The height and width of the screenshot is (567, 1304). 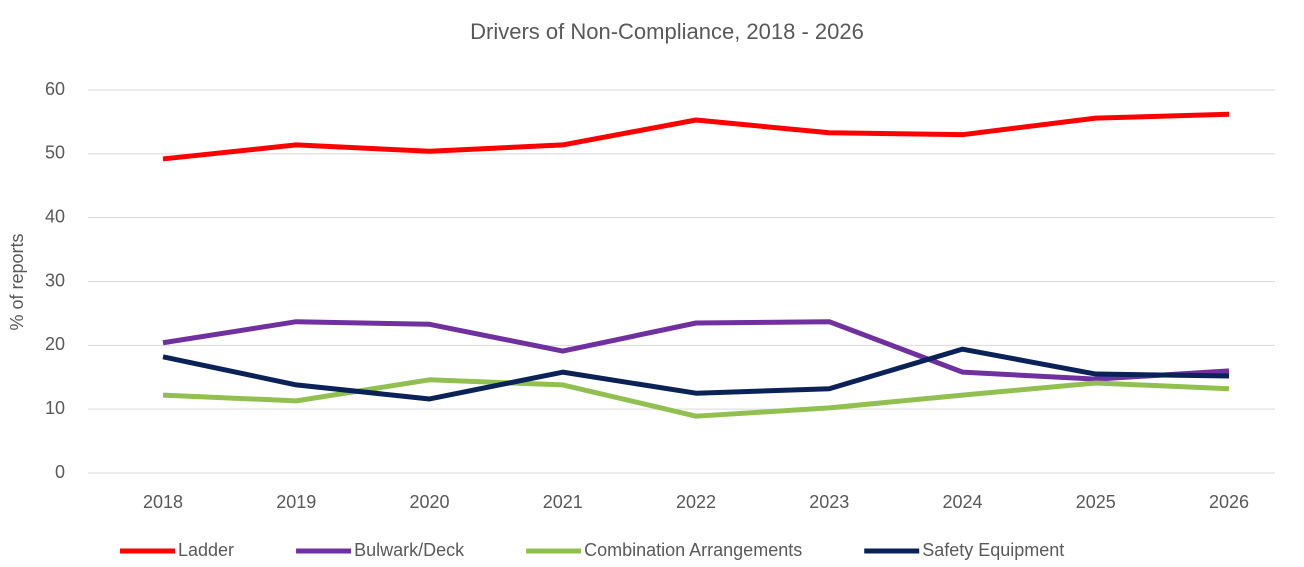 What do you see at coordinates (296, 502) in the screenshot?
I see `x-tick-label: 2019` at bounding box center [296, 502].